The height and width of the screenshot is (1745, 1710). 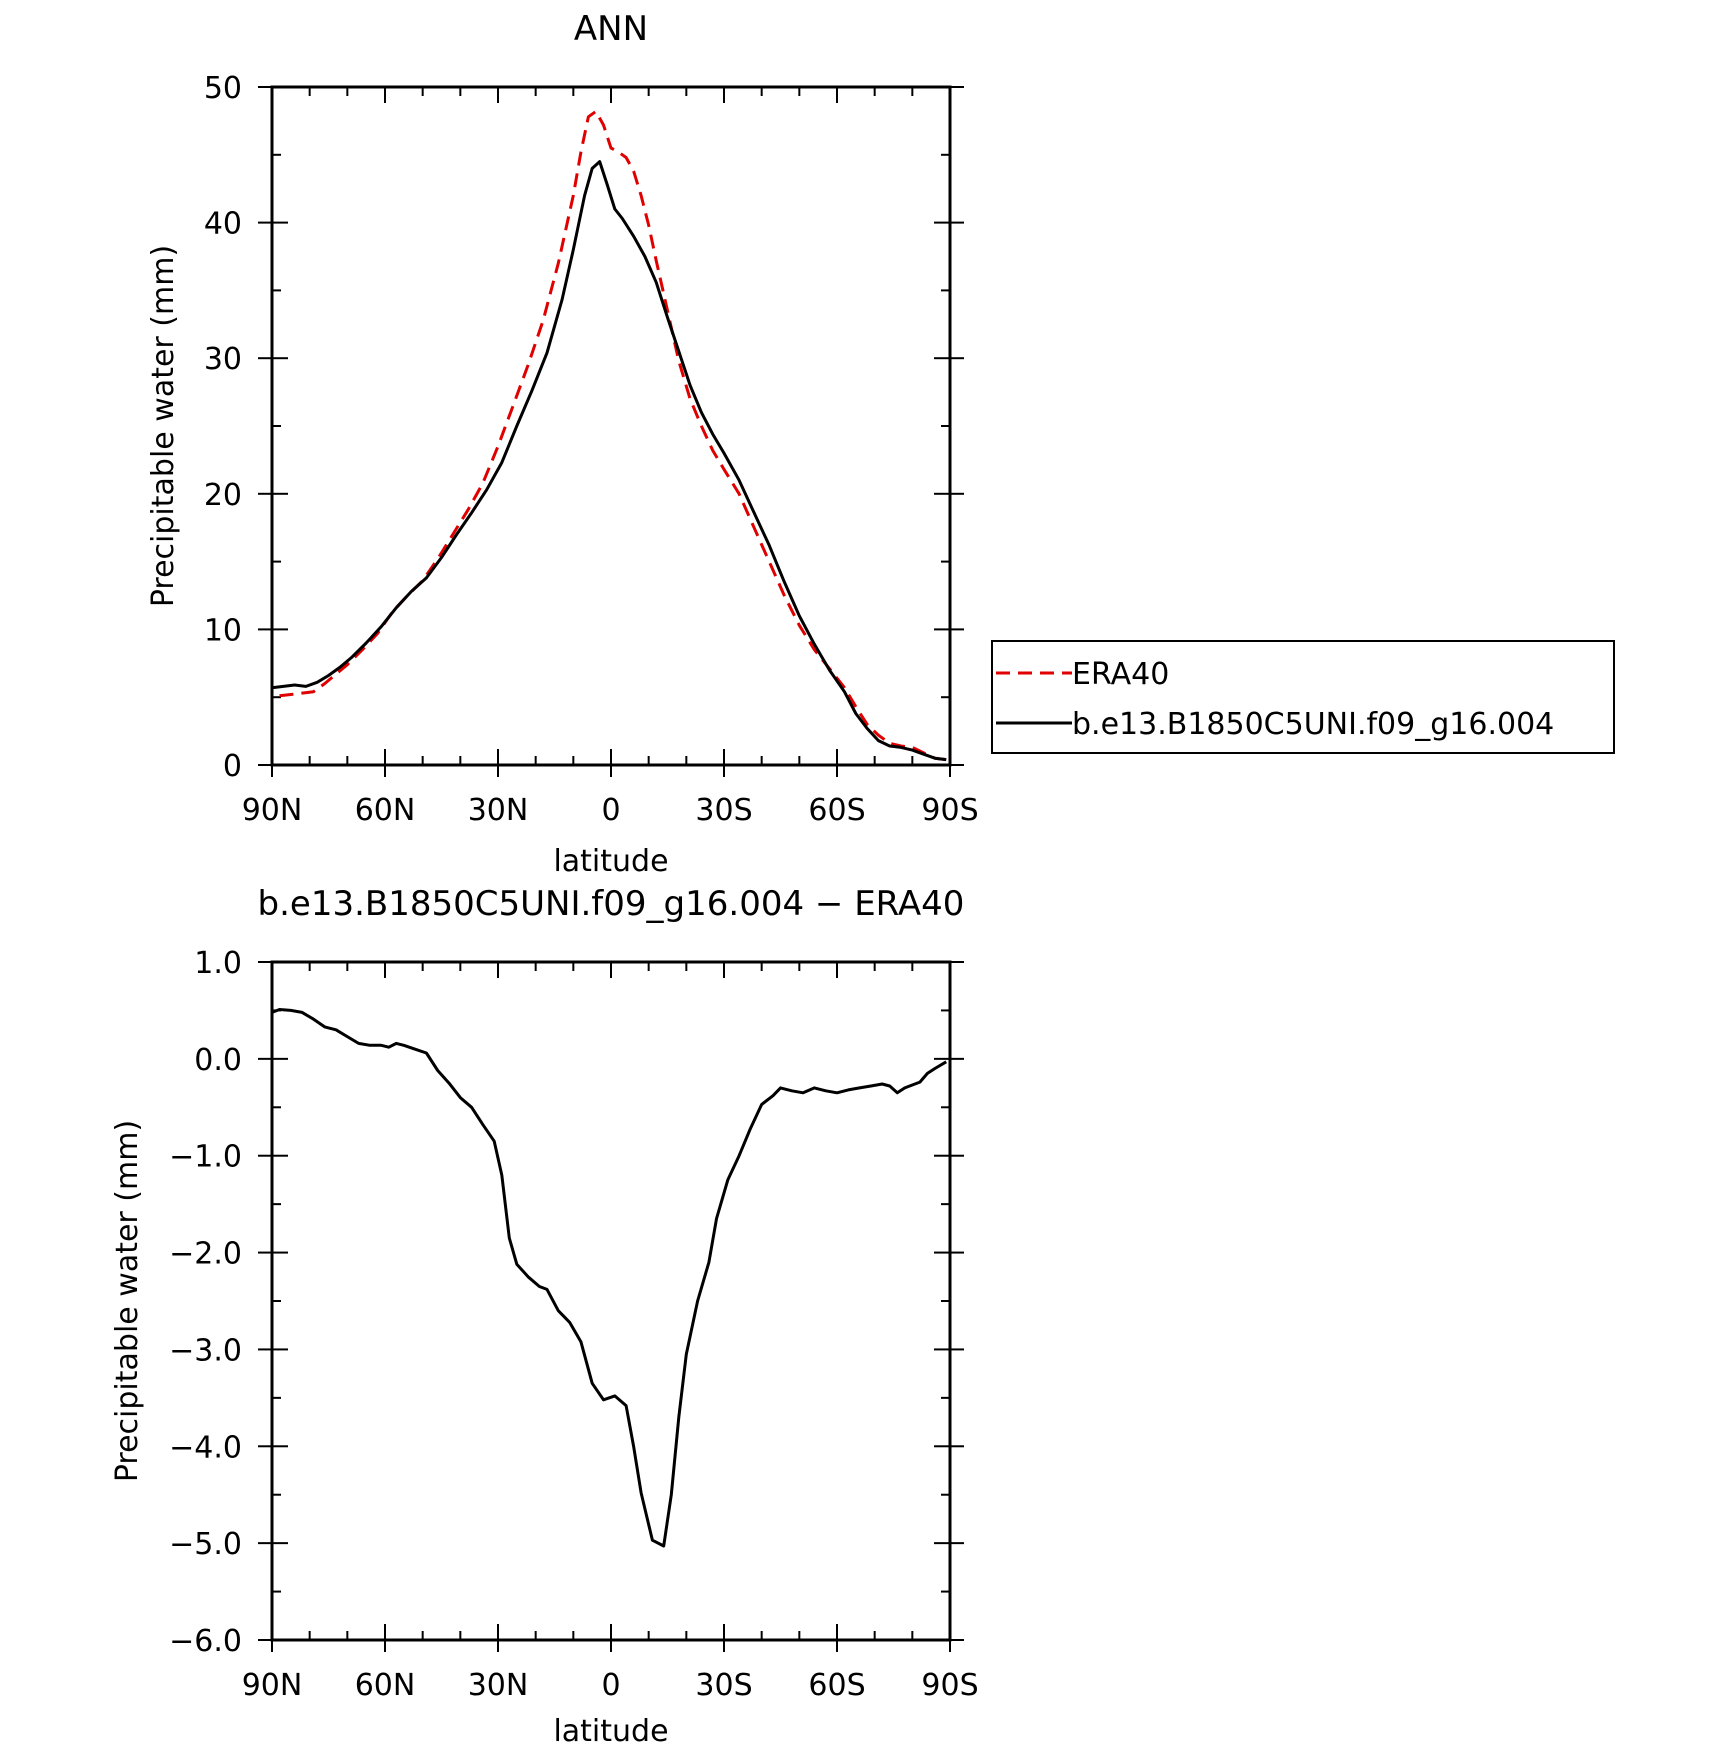 What do you see at coordinates (223, 359) in the screenshot?
I see `top-y-tick-label: 30` at bounding box center [223, 359].